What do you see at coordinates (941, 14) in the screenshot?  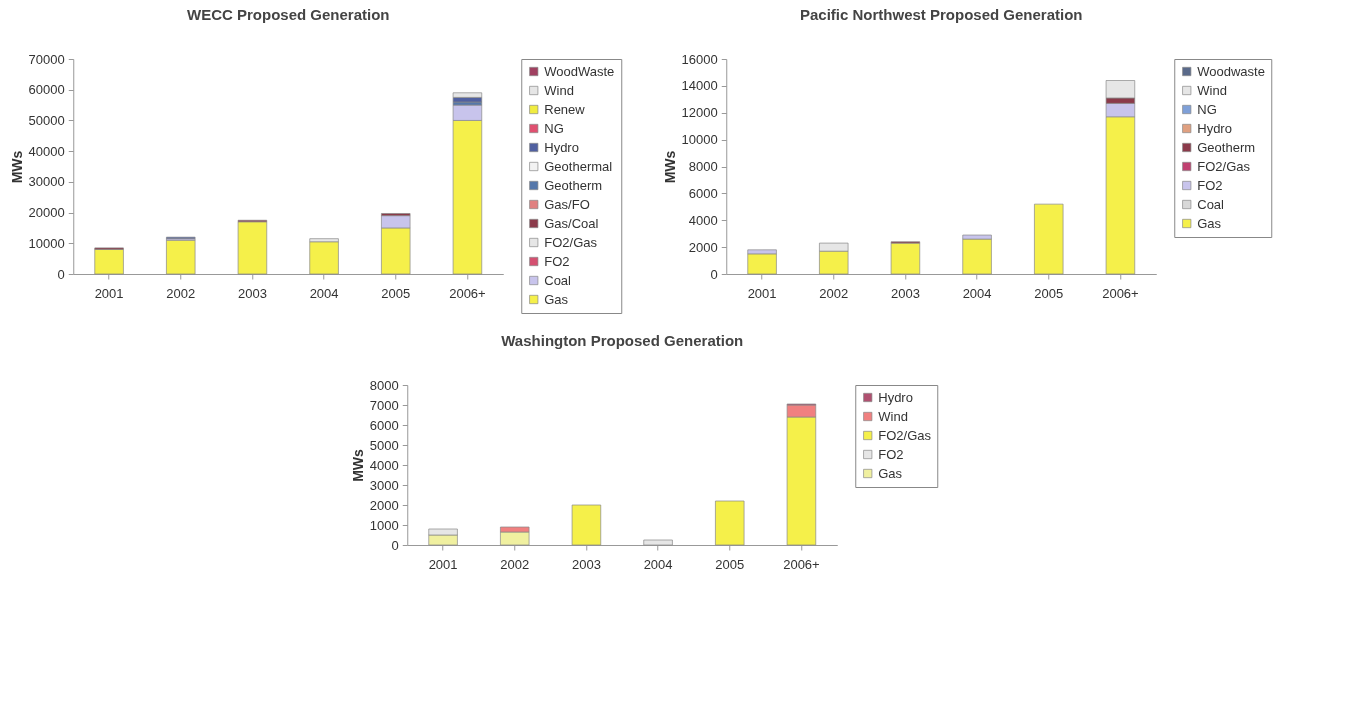 I see `chart-title: Pacific Northwest Proposed Generation` at bounding box center [941, 14].